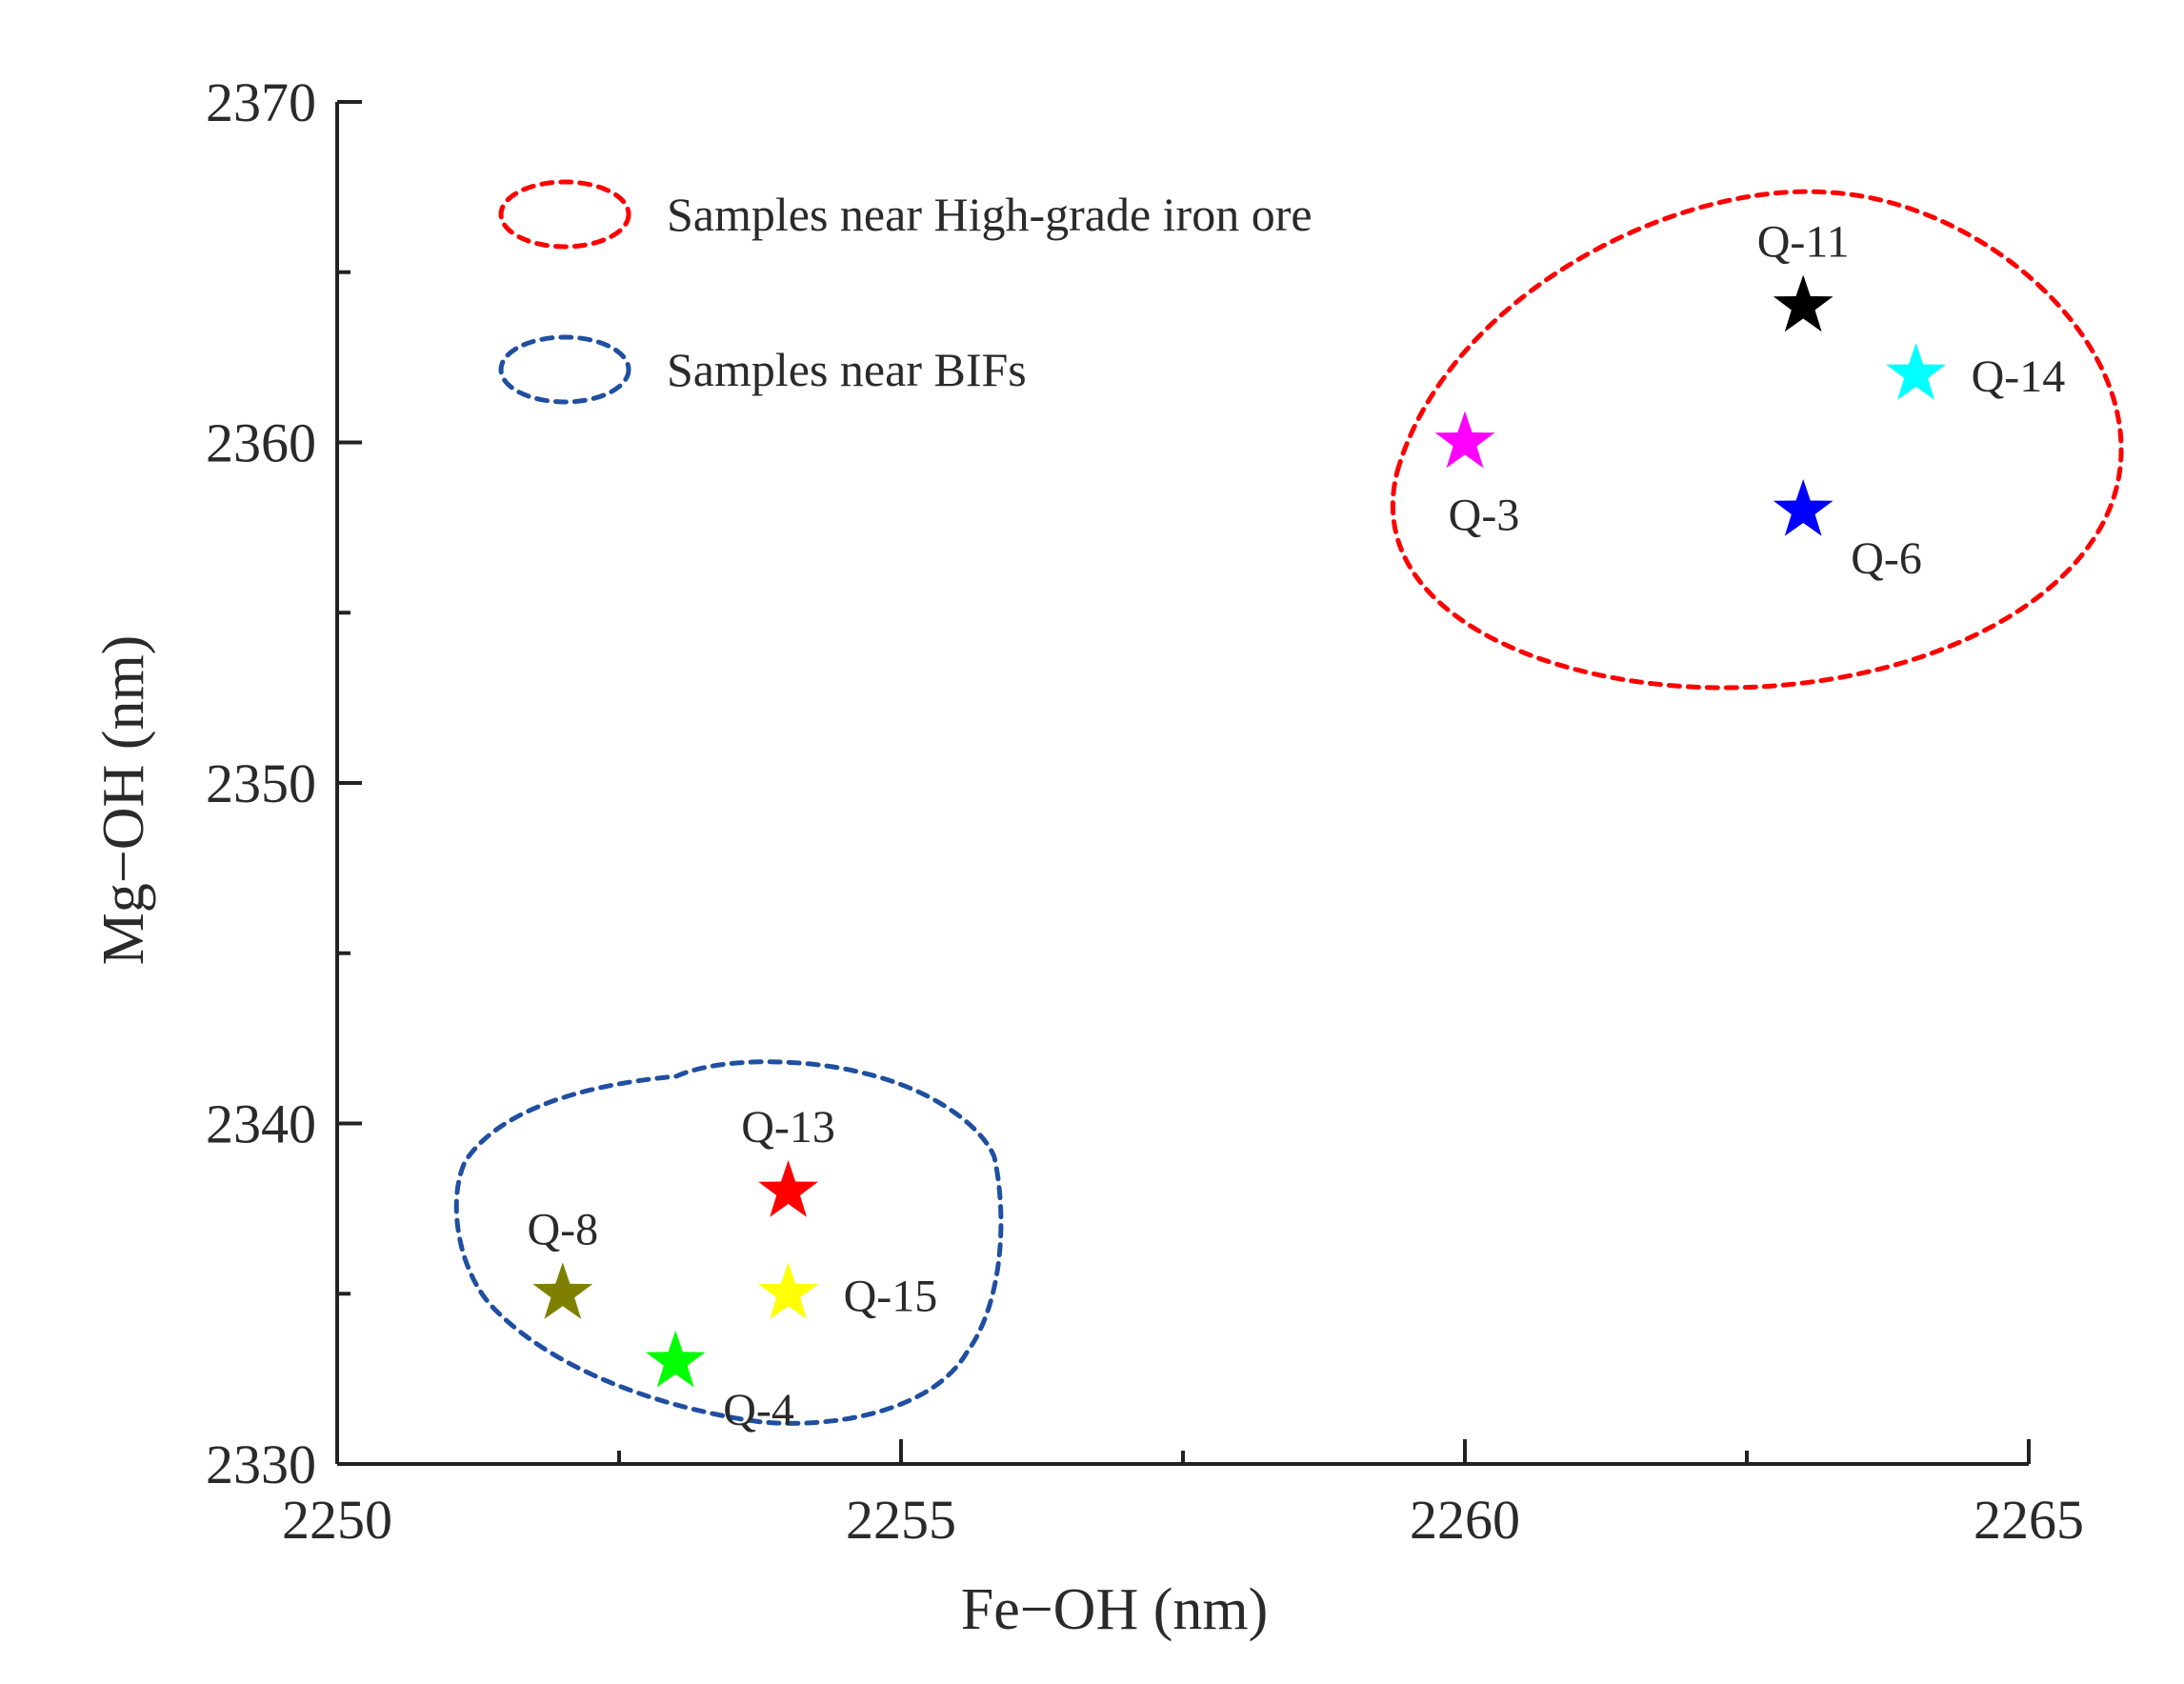  I want to click on y-ticks: 2330 2340 2350 2360 2370, so click(284, 783).